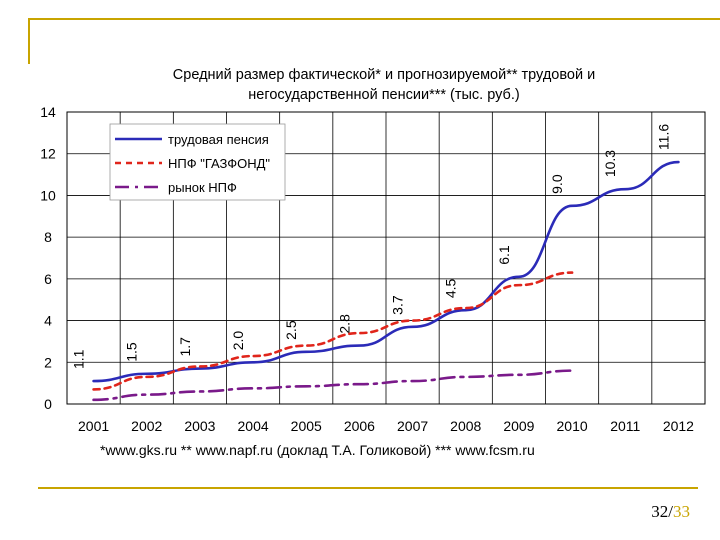  What do you see at coordinates (557, 184) in the screenshot?
I see `value-annotation: 9.0` at bounding box center [557, 184].